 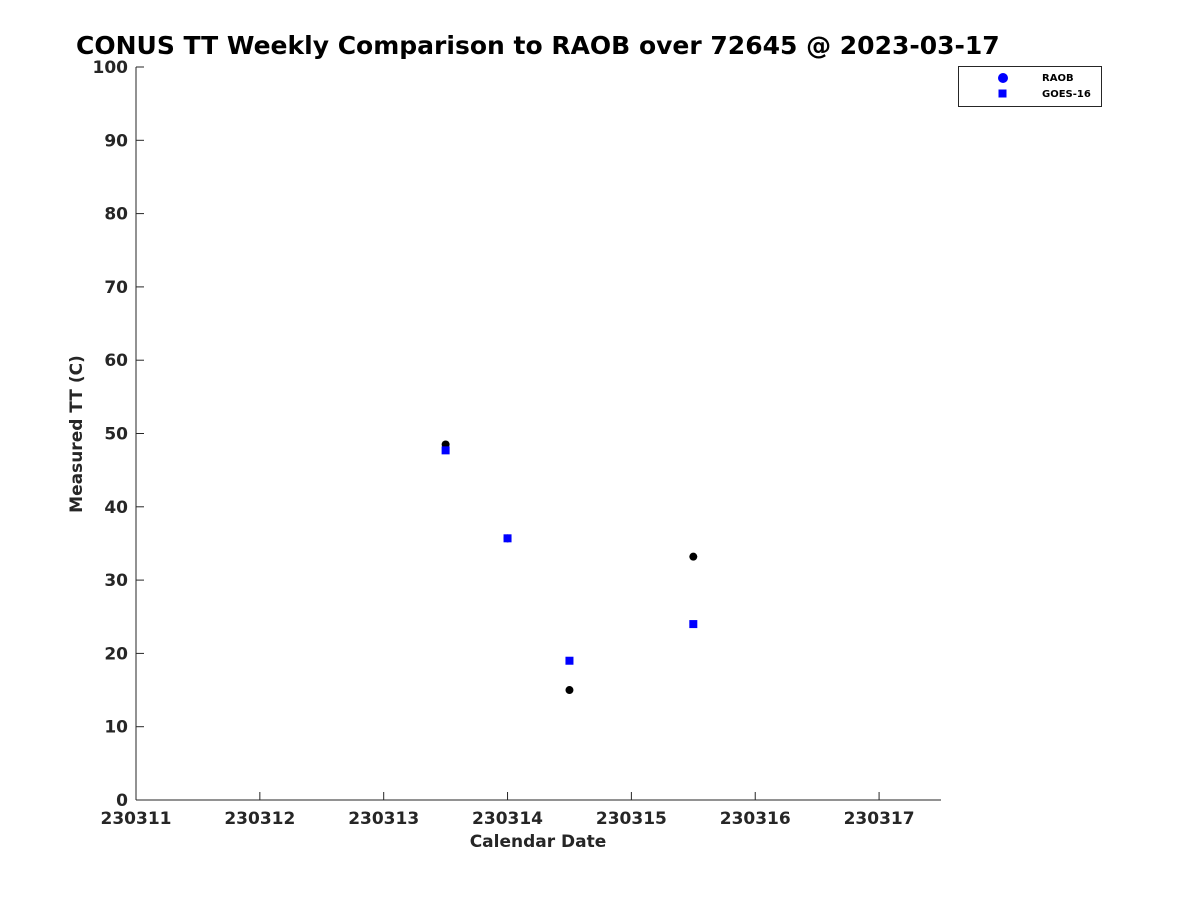 What do you see at coordinates (1002, 93) in the screenshot?
I see `legend-goes16-marker` at bounding box center [1002, 93].